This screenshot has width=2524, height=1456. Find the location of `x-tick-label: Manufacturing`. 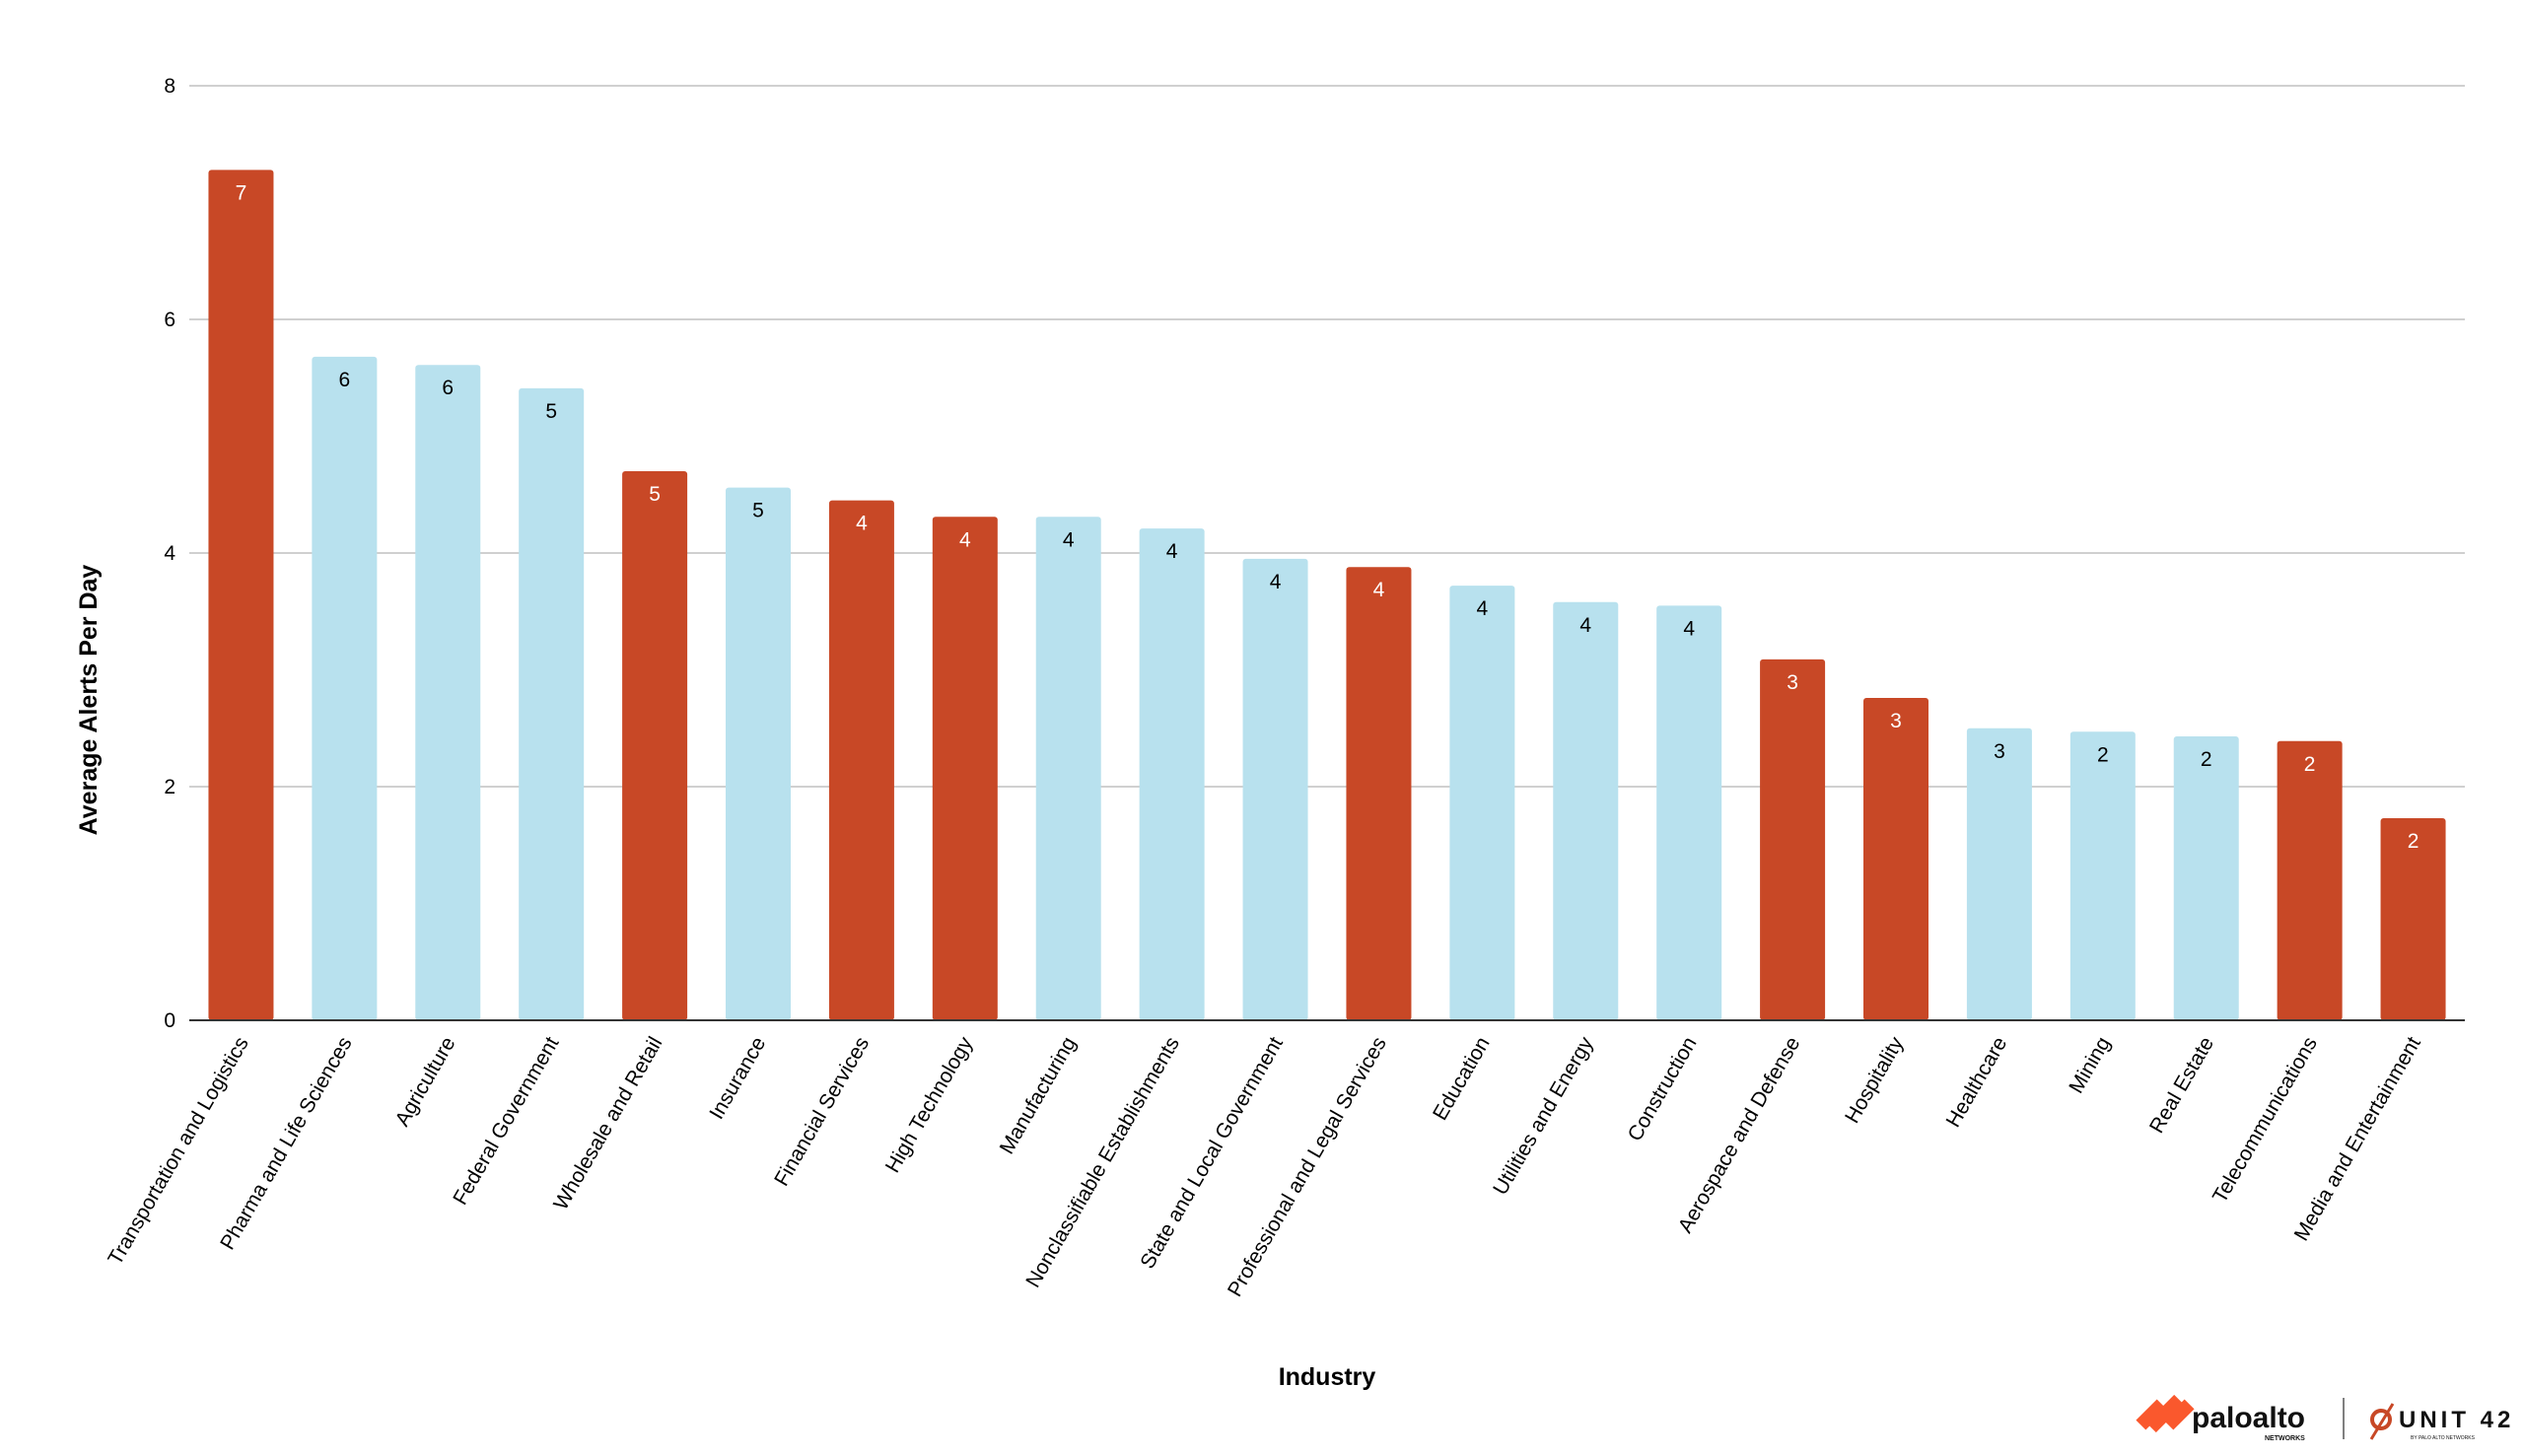

x-tick-label: Manufacturing is located at coordinates (1038, 1095).